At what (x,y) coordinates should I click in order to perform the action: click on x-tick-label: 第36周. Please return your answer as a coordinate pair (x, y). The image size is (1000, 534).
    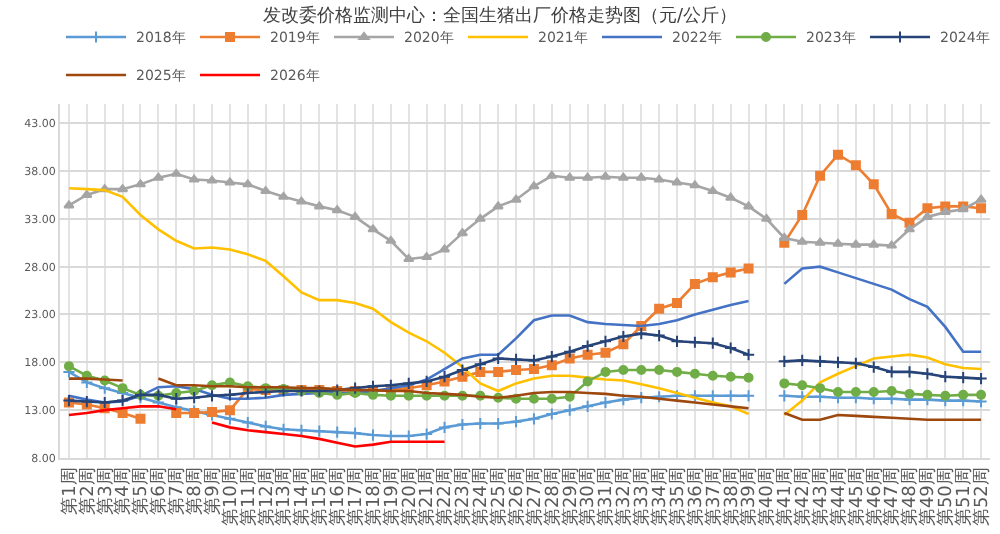
    Looking at the image, I should click on (695, 497).